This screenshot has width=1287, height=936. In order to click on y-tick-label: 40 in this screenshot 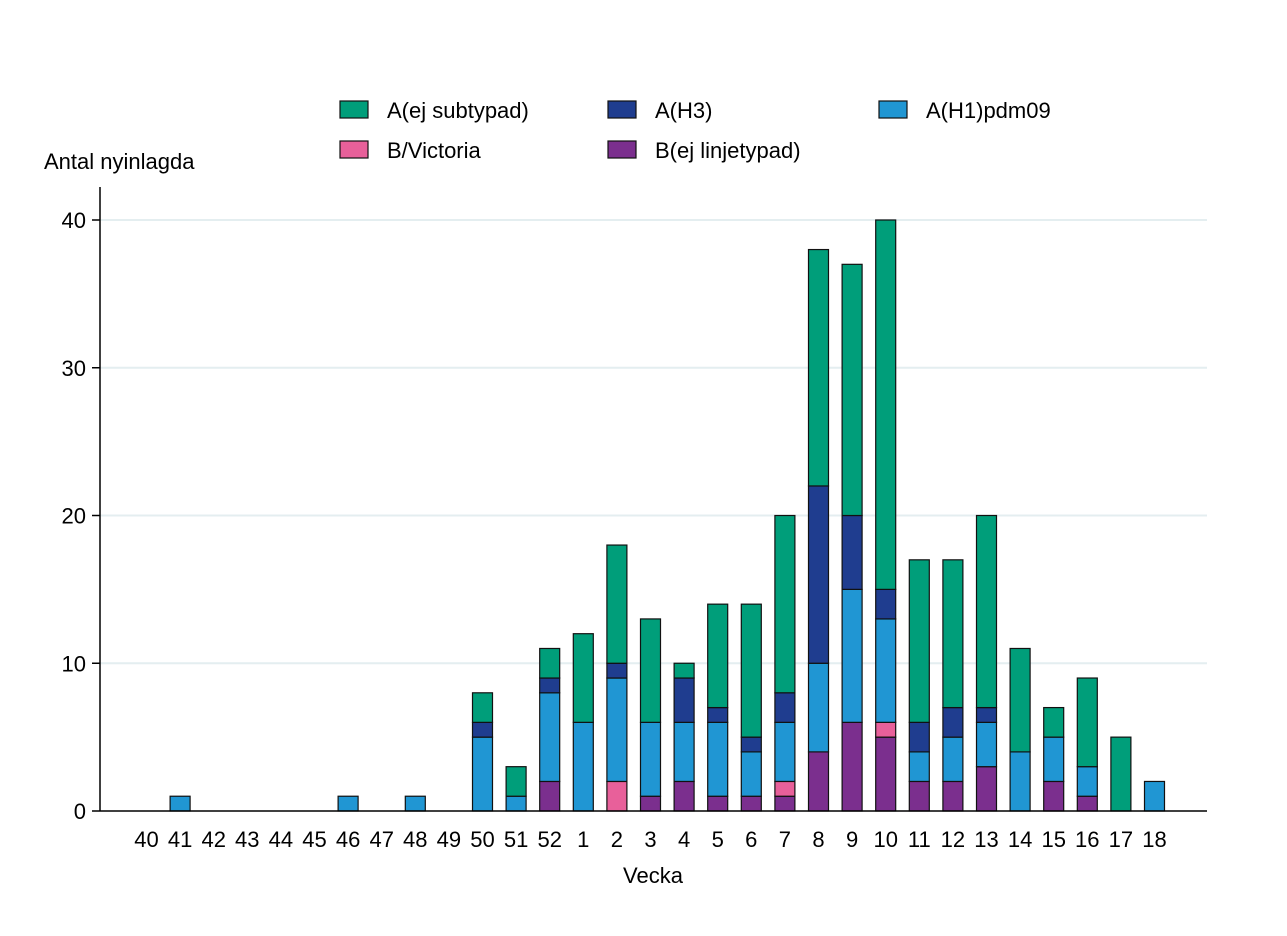, I will do `click(74, 220)`.